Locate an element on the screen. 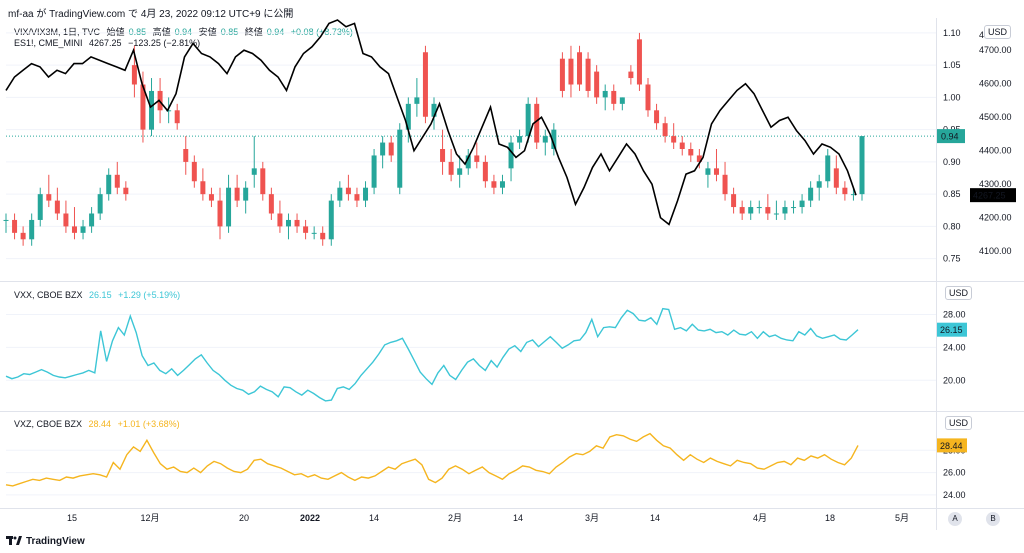 The image size is (1024, 553). legend-high: 0.94 is located at coordinates (183, 32).